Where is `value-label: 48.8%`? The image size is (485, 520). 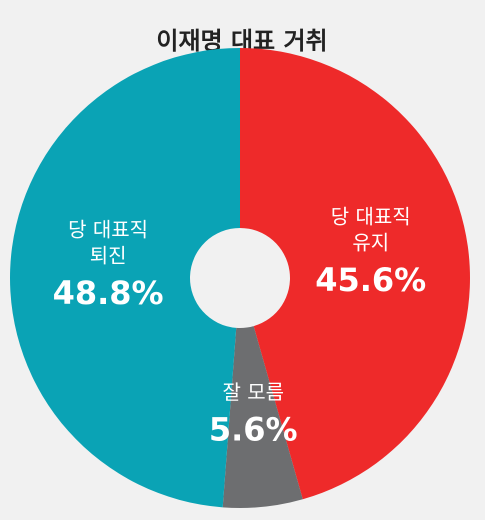 value-label: 48.8% is located at coordinates (108, 293).